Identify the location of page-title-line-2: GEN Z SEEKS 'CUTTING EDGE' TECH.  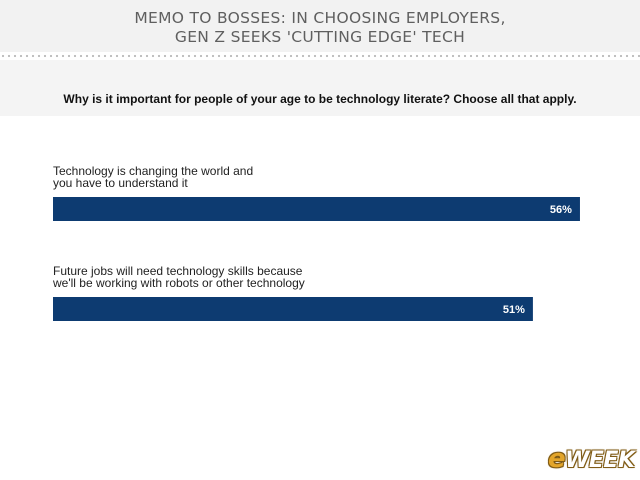
(320, 37).